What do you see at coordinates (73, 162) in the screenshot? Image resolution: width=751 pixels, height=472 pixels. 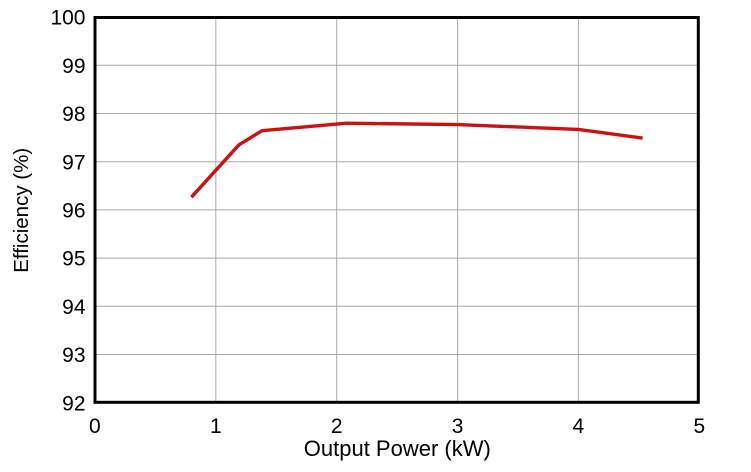 I see `svg-text: 97` at bounding box center [73, 162].